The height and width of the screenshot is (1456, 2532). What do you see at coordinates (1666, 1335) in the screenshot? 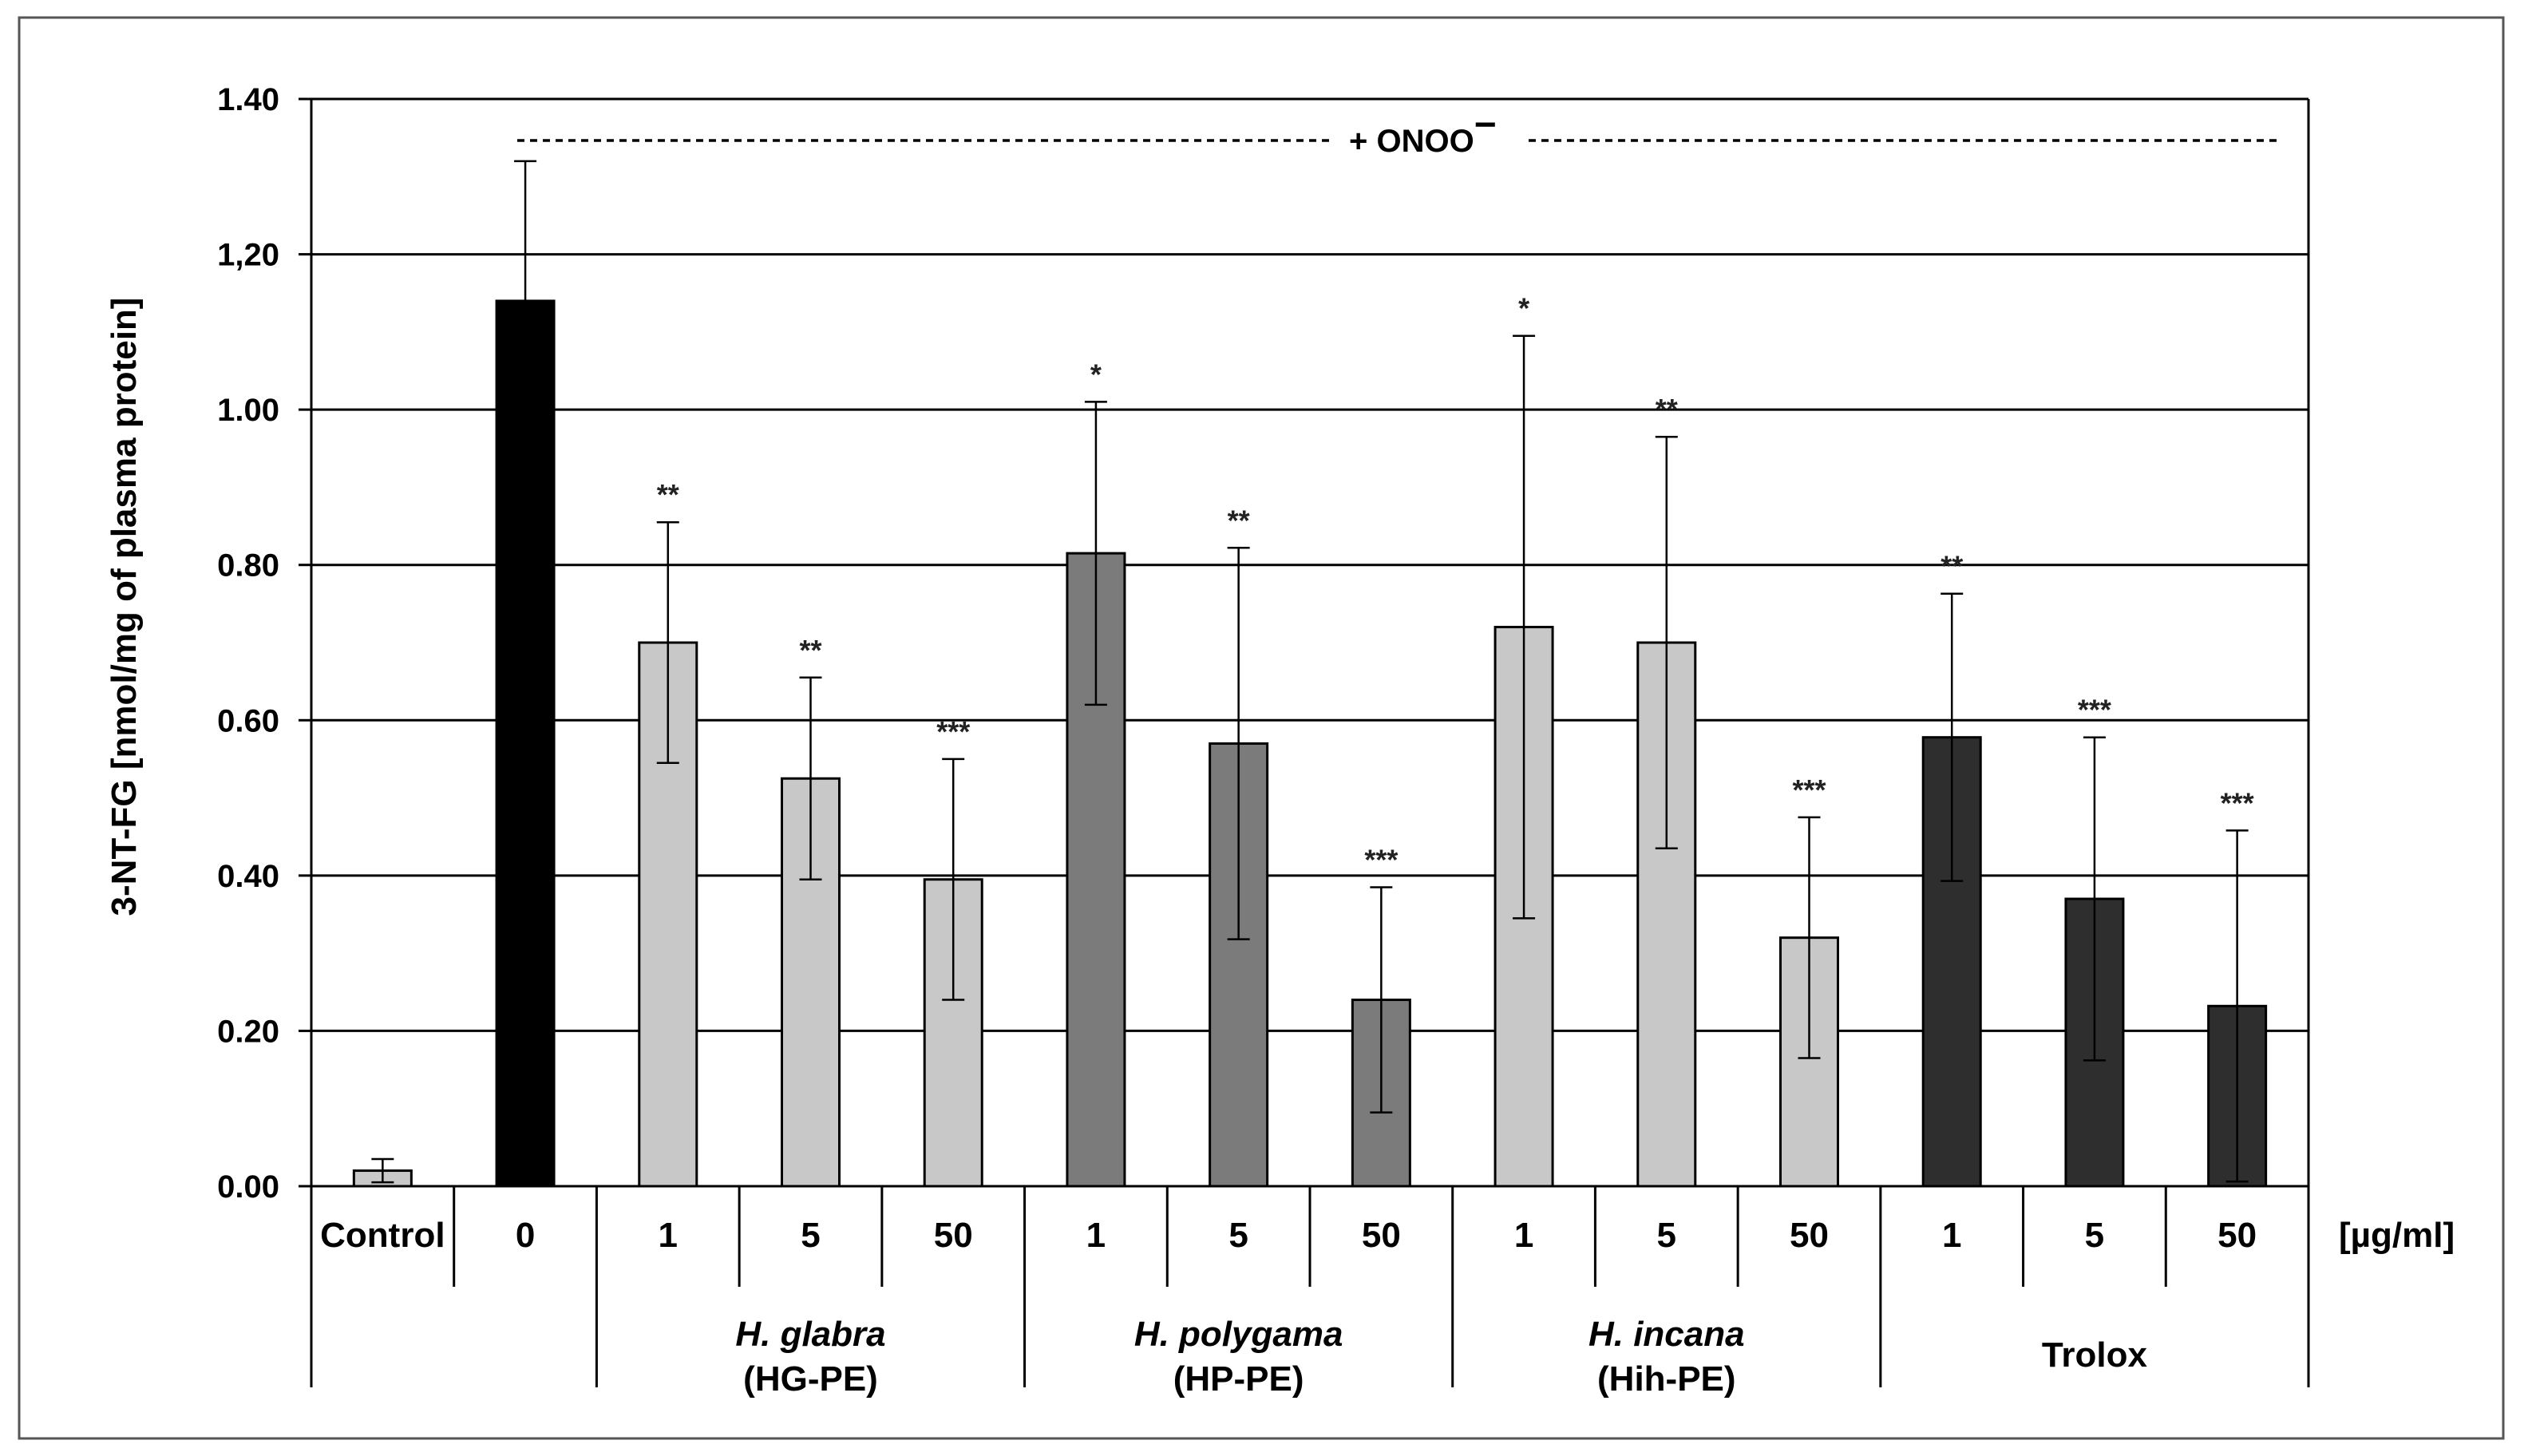
I see `group-name-label: H. incana` at bounding box center [1666, 1335].